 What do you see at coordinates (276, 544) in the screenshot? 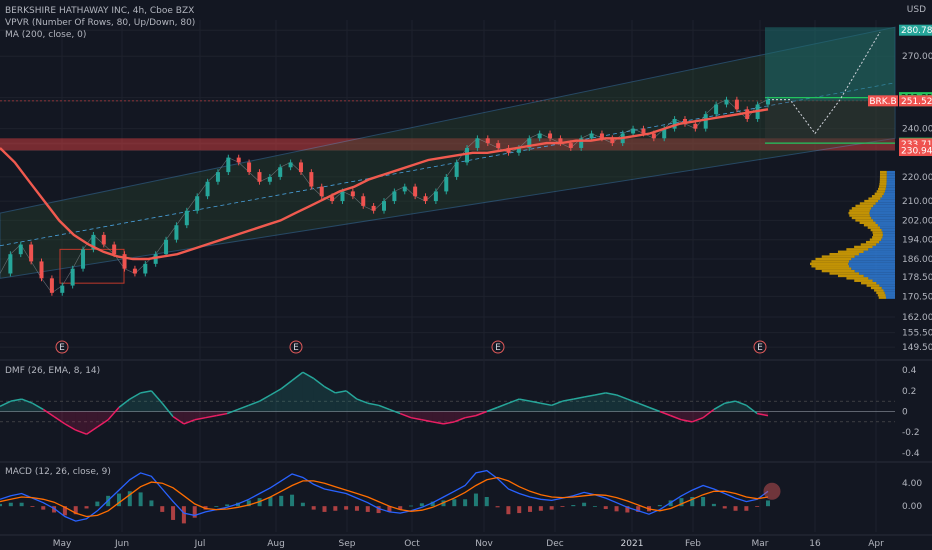
I see `x-tick-label: Aug` at bounding box center [276, 544].